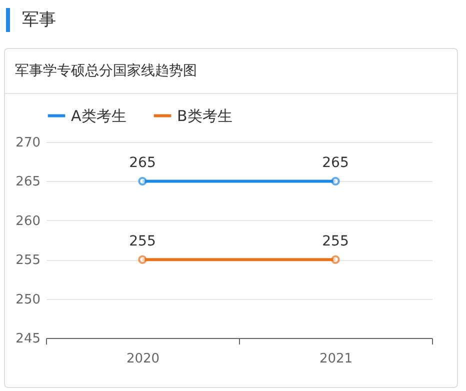  I want to click on x-tick-label: 2021, so click(336, 359).